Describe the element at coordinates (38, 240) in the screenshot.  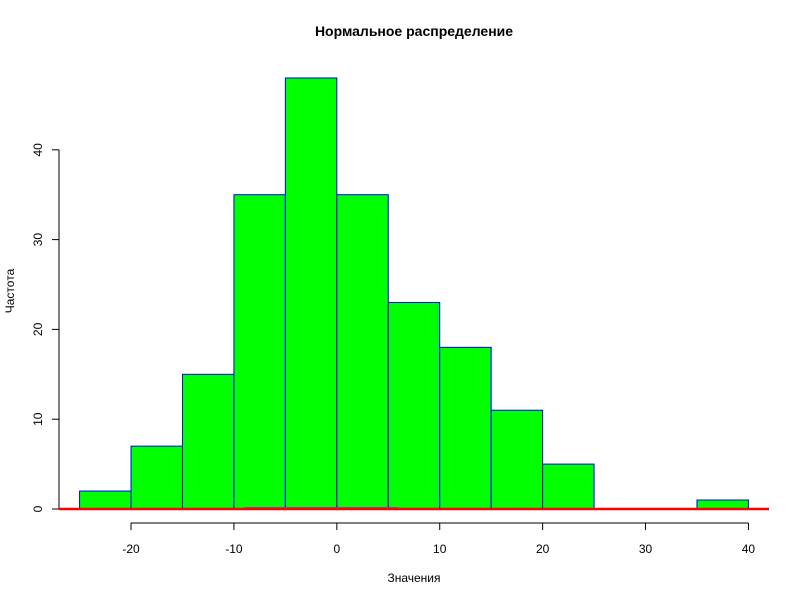
I see `y-tick-label: 30` at that location.